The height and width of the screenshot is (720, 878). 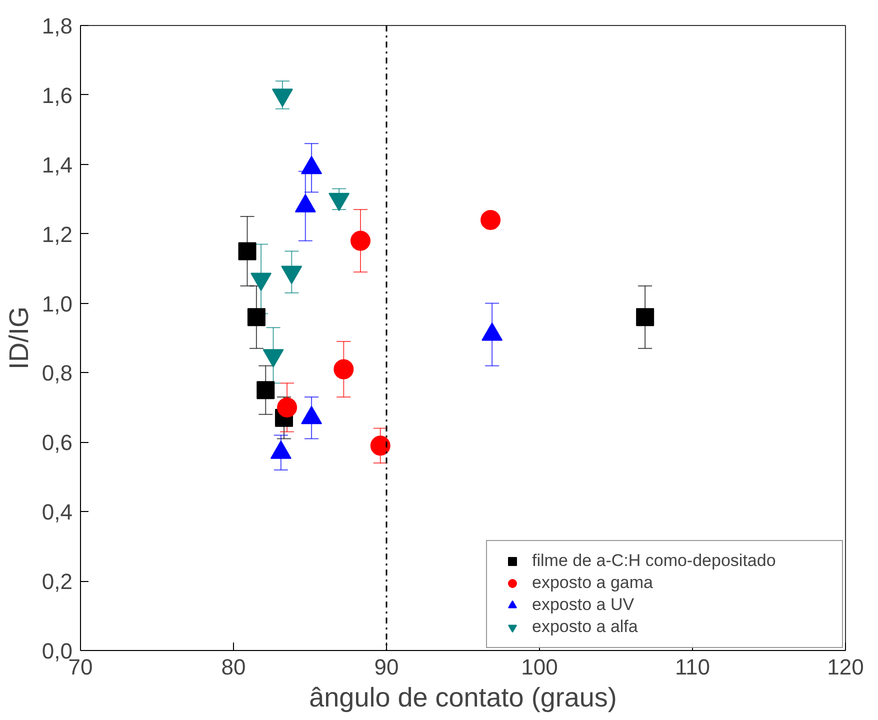 What do you see at coordinates (57, 303) in the screenshot?
I see `y-tick-label: 1,0` at bounding box center [57, 303].